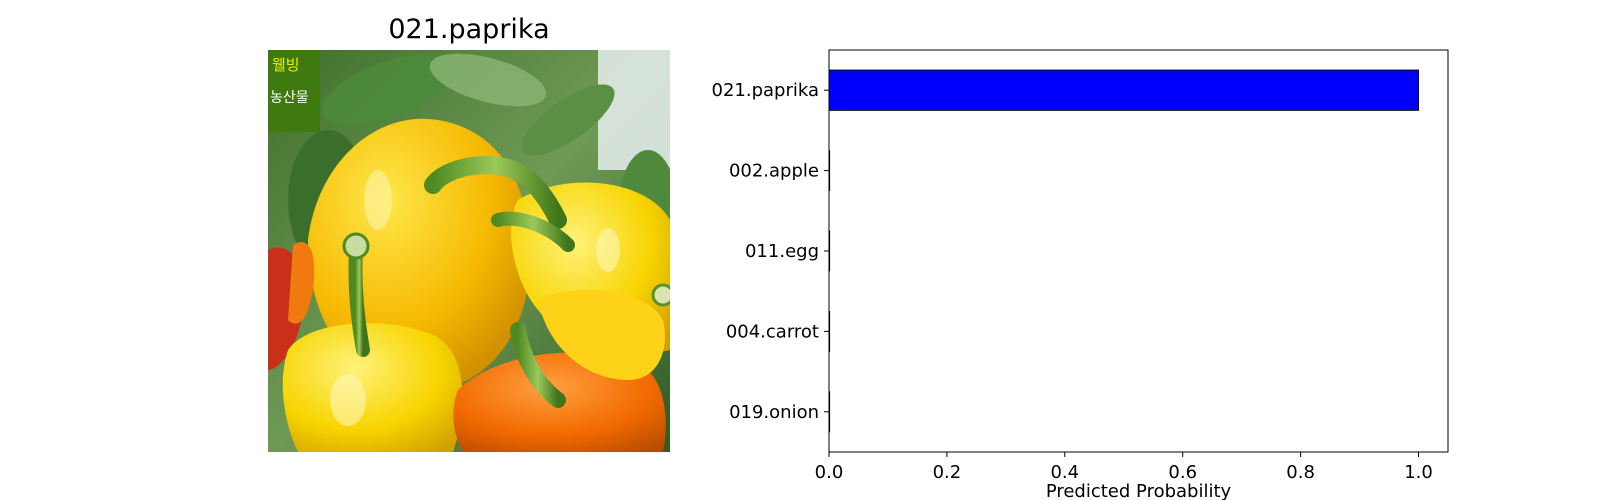 The height and width of the screenshot is (500, 1600). Describe the element at coordinates (766, 90) in the screenshot. I see `y-tick-label: 021.paprika` at that location.